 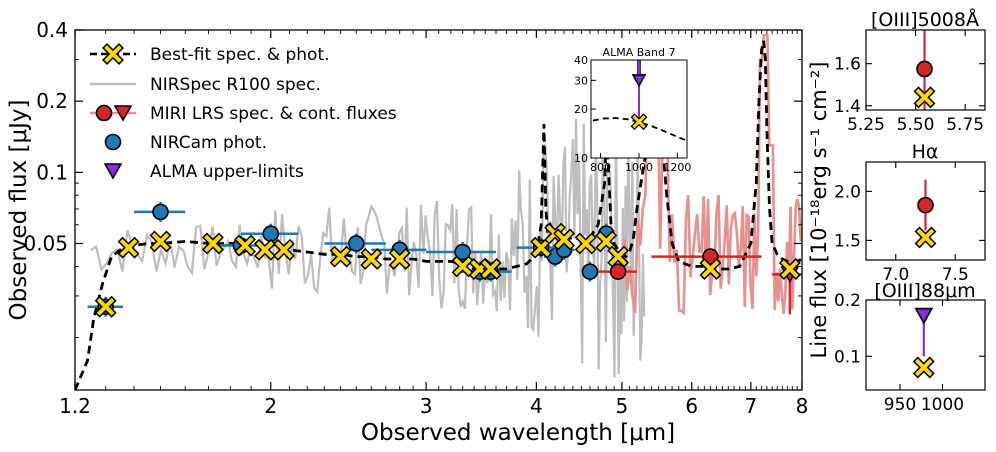 What do you see at coordinates (925, 152) in the screenshot?
I see `panel-halpha-title: Hα` at bounding box center [925, 152].